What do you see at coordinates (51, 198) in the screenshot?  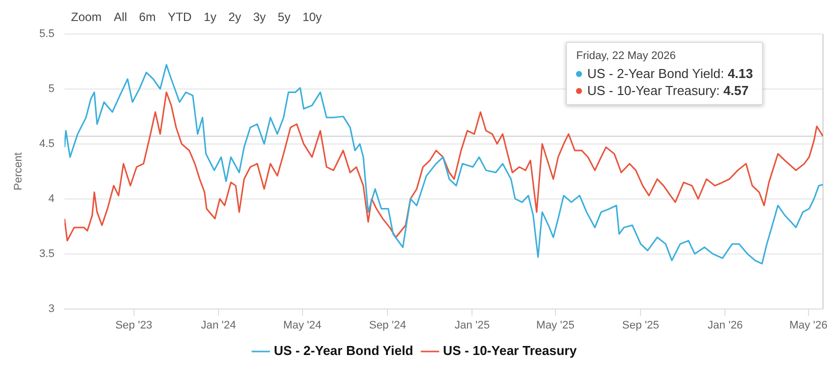 I see `y-tick-label: 4` at bounding box center [51, 198].